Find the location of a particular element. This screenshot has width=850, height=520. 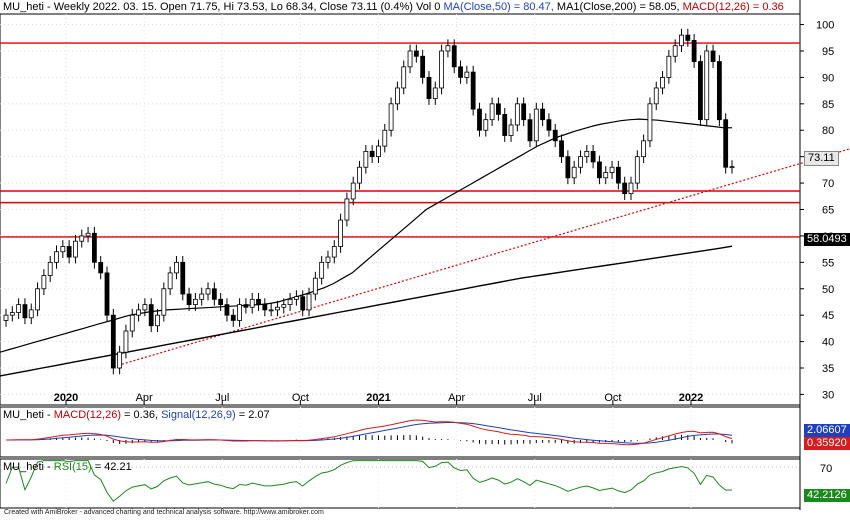

price-ytick-label: 40 is located at coordinates (828, 343).